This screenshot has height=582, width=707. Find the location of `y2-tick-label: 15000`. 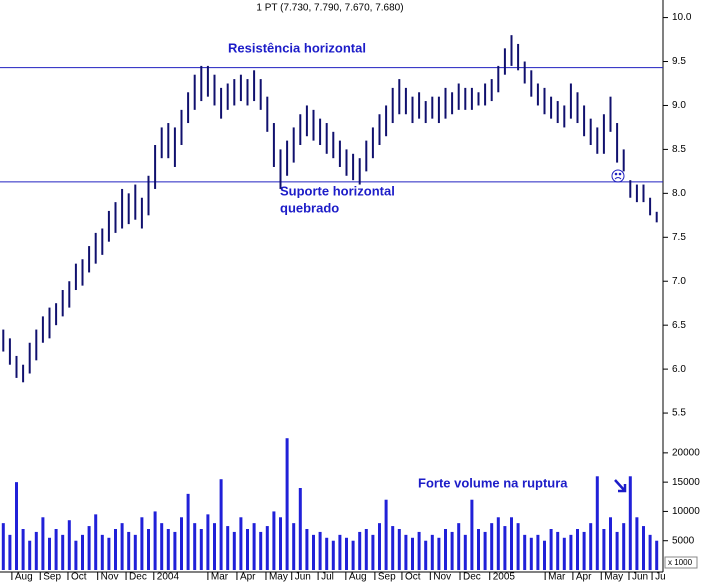

y2-tick-label: 15000 is located at coordinates (686, 482).